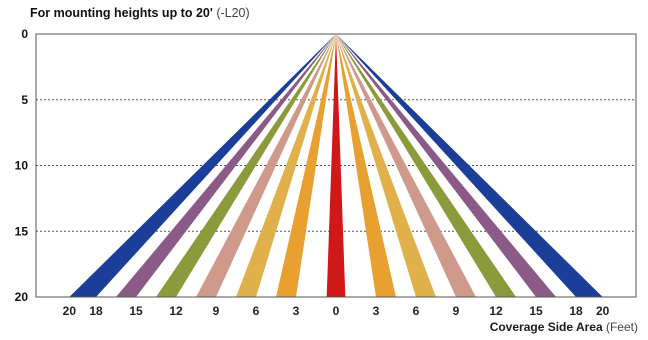 This screenshot has height=340, width=648. I want to click on x-axis-label-main: Coverage Side Area, so click(546, 327).